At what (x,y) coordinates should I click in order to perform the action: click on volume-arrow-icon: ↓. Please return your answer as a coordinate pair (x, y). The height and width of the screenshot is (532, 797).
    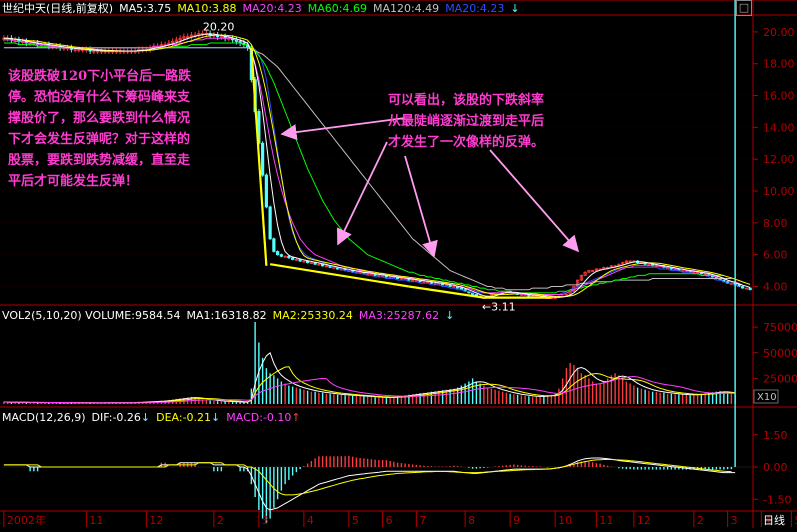
    Looking at the image, I should click on (450, 315).